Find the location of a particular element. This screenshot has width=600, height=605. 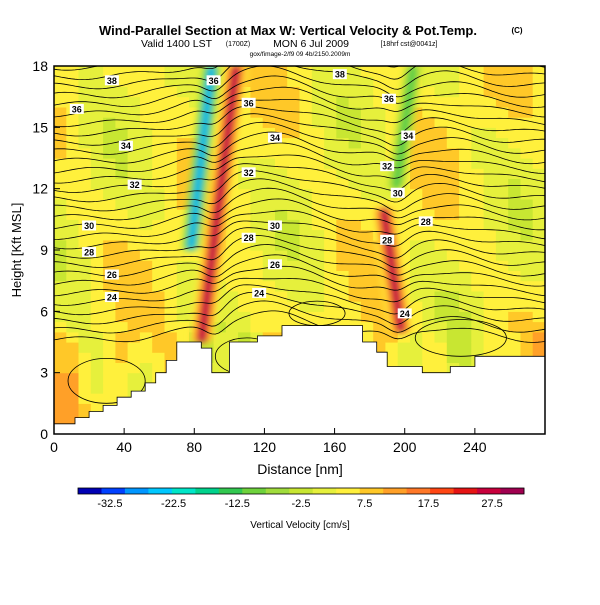

y-tick-label: 0 is located at coordinates (44, 434).